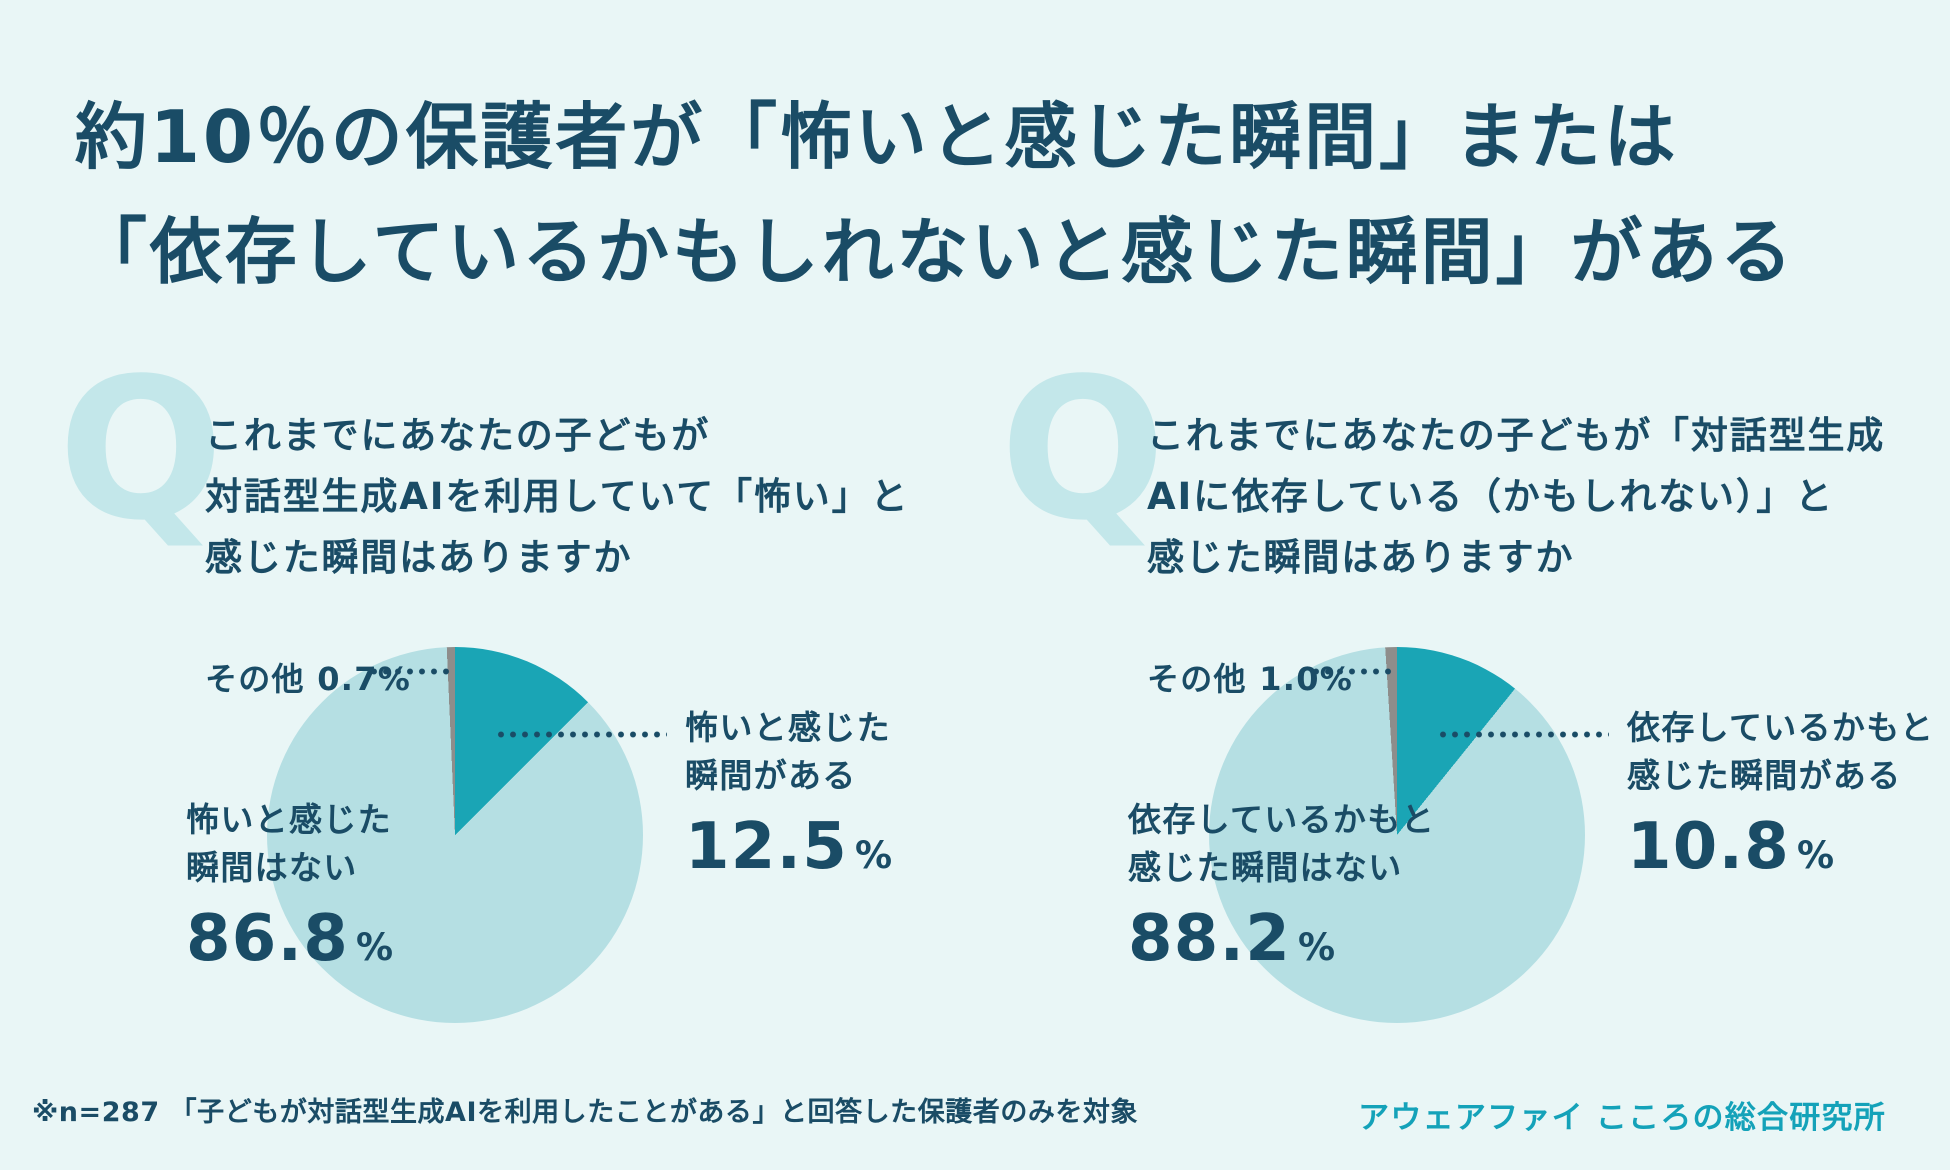 The width and height of the screenshot is (1950, 1170). What do you see at coordinates (1709, 847) in the screenshot?
I see `slice-value-number: 10.8` at bounding box center [1709, 847].